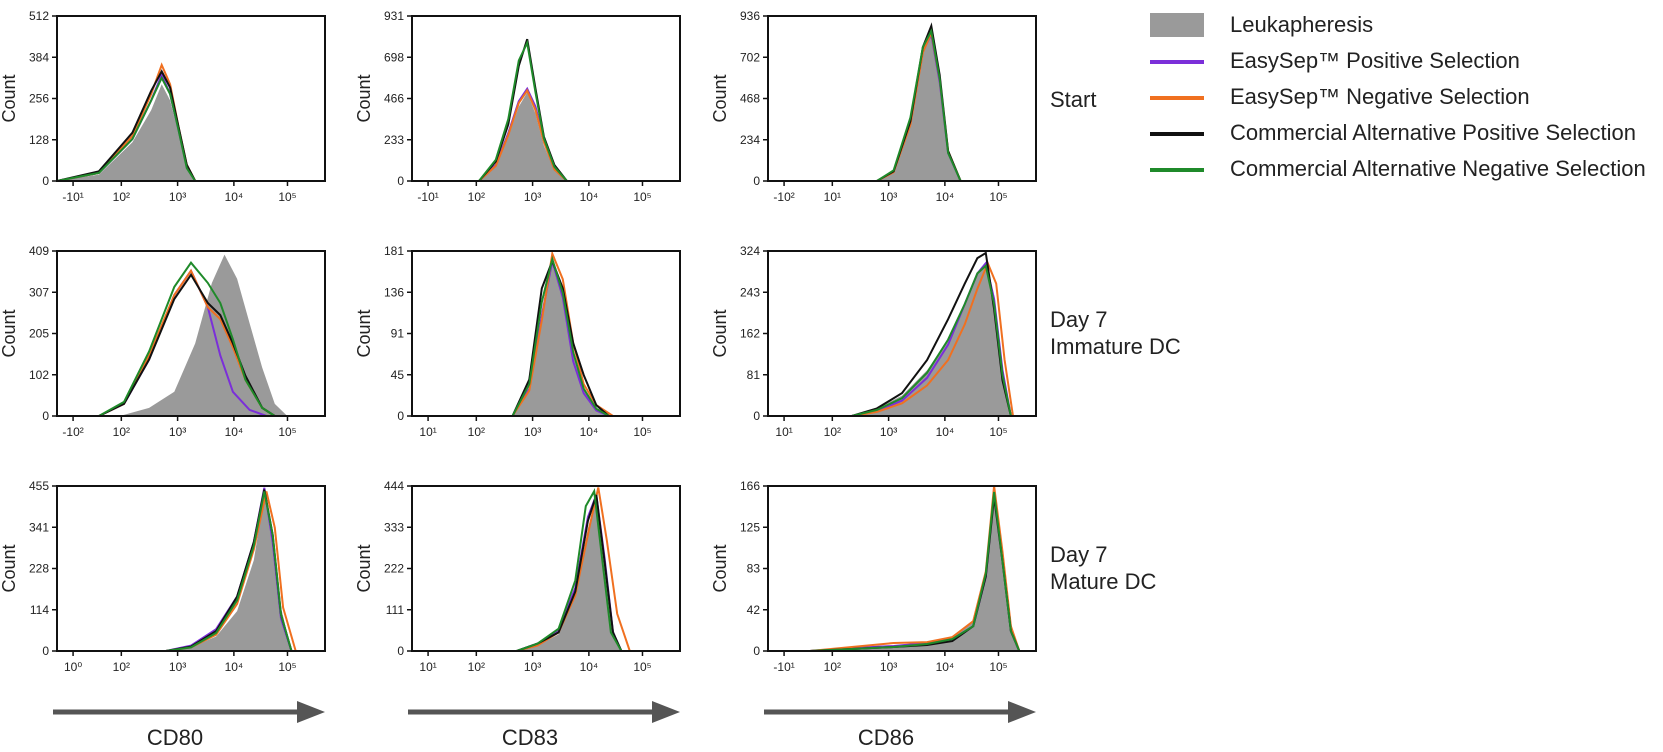  I want to click on series-commercial-alternative-positive-selection-line, so click(187, 344).